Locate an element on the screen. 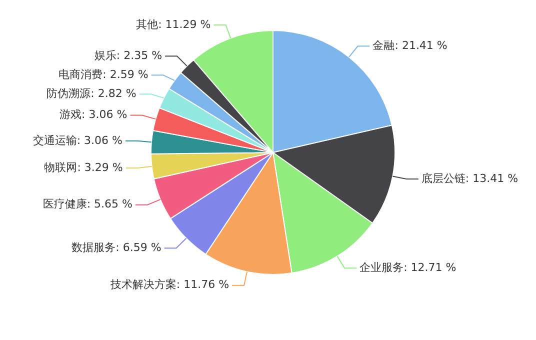 The height and width of the screenshot is (340, 536). slice-label: 游戏: 3.06 % is located at coordinates (94, 115).